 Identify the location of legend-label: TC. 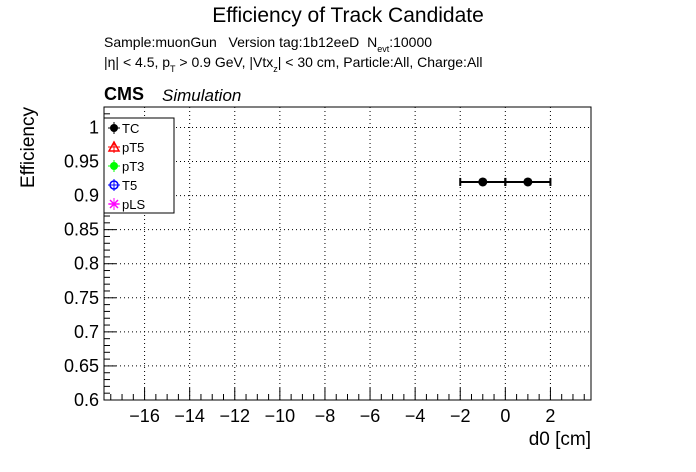
(130, 128).